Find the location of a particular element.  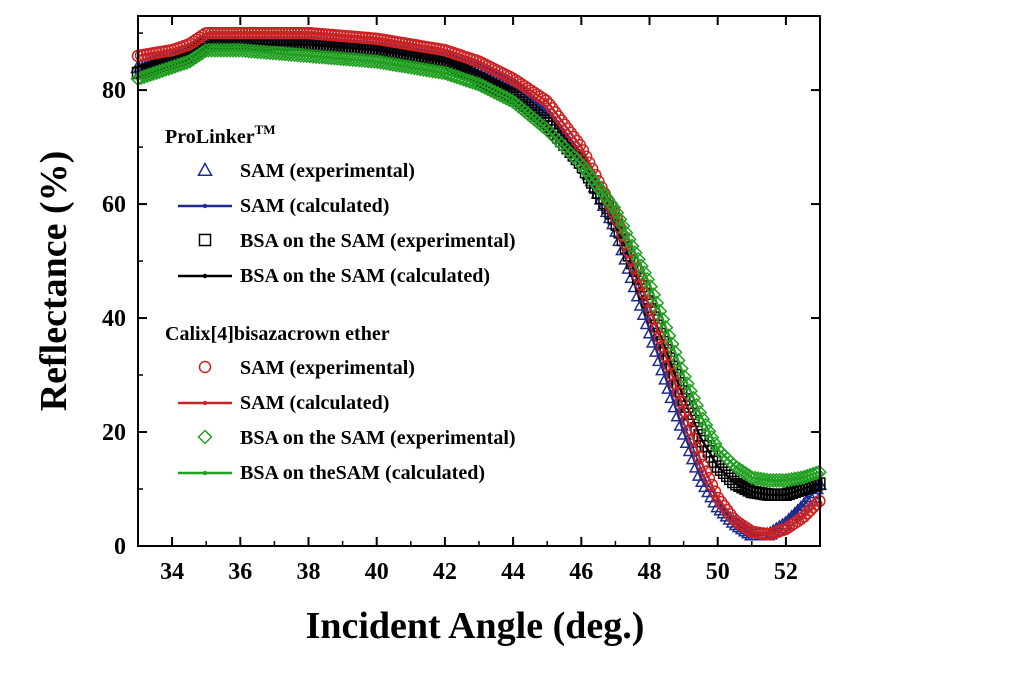

x-tick-label-44: 44 is located at coordinates (513, 572).